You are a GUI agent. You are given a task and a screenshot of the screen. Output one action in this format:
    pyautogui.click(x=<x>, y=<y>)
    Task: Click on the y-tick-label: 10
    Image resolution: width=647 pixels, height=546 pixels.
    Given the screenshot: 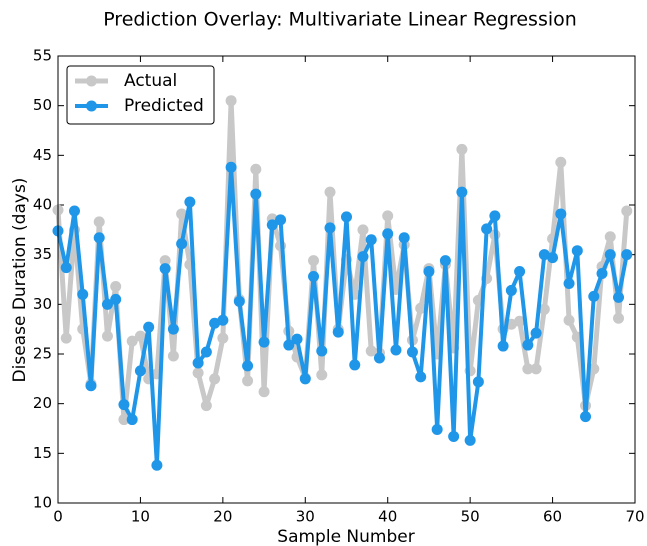 What is the action you would take?
    pyautogui.click(x=42, y=503)
    